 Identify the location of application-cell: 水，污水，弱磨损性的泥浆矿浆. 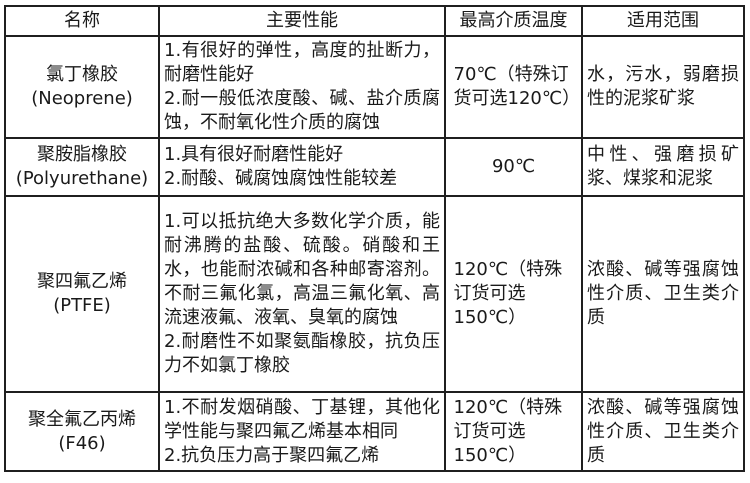
(663, 87).